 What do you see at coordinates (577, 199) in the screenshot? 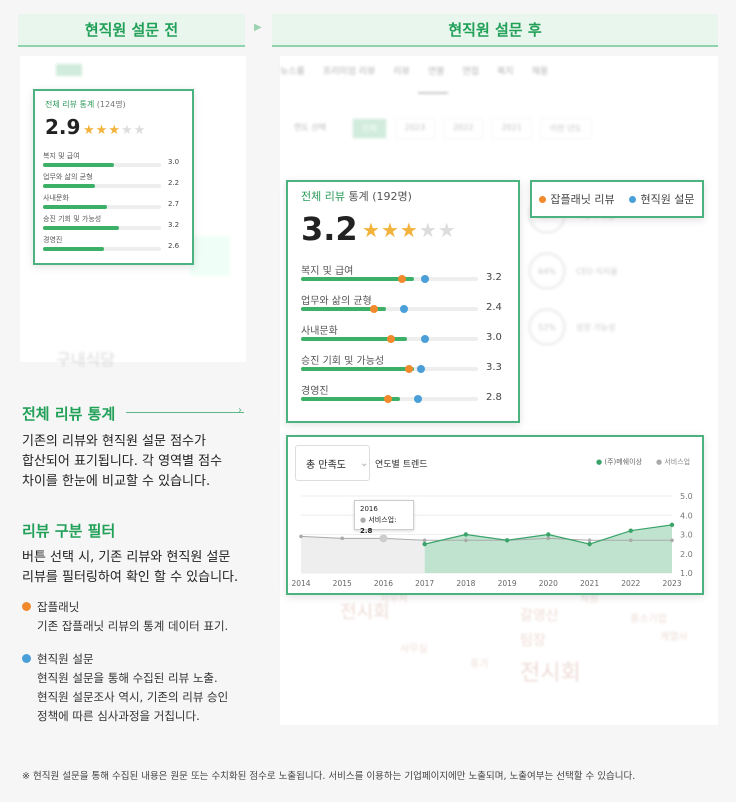
I see `filter-jobplanet: 잡플래닛 리뷰` at bounding box center [577, 199].